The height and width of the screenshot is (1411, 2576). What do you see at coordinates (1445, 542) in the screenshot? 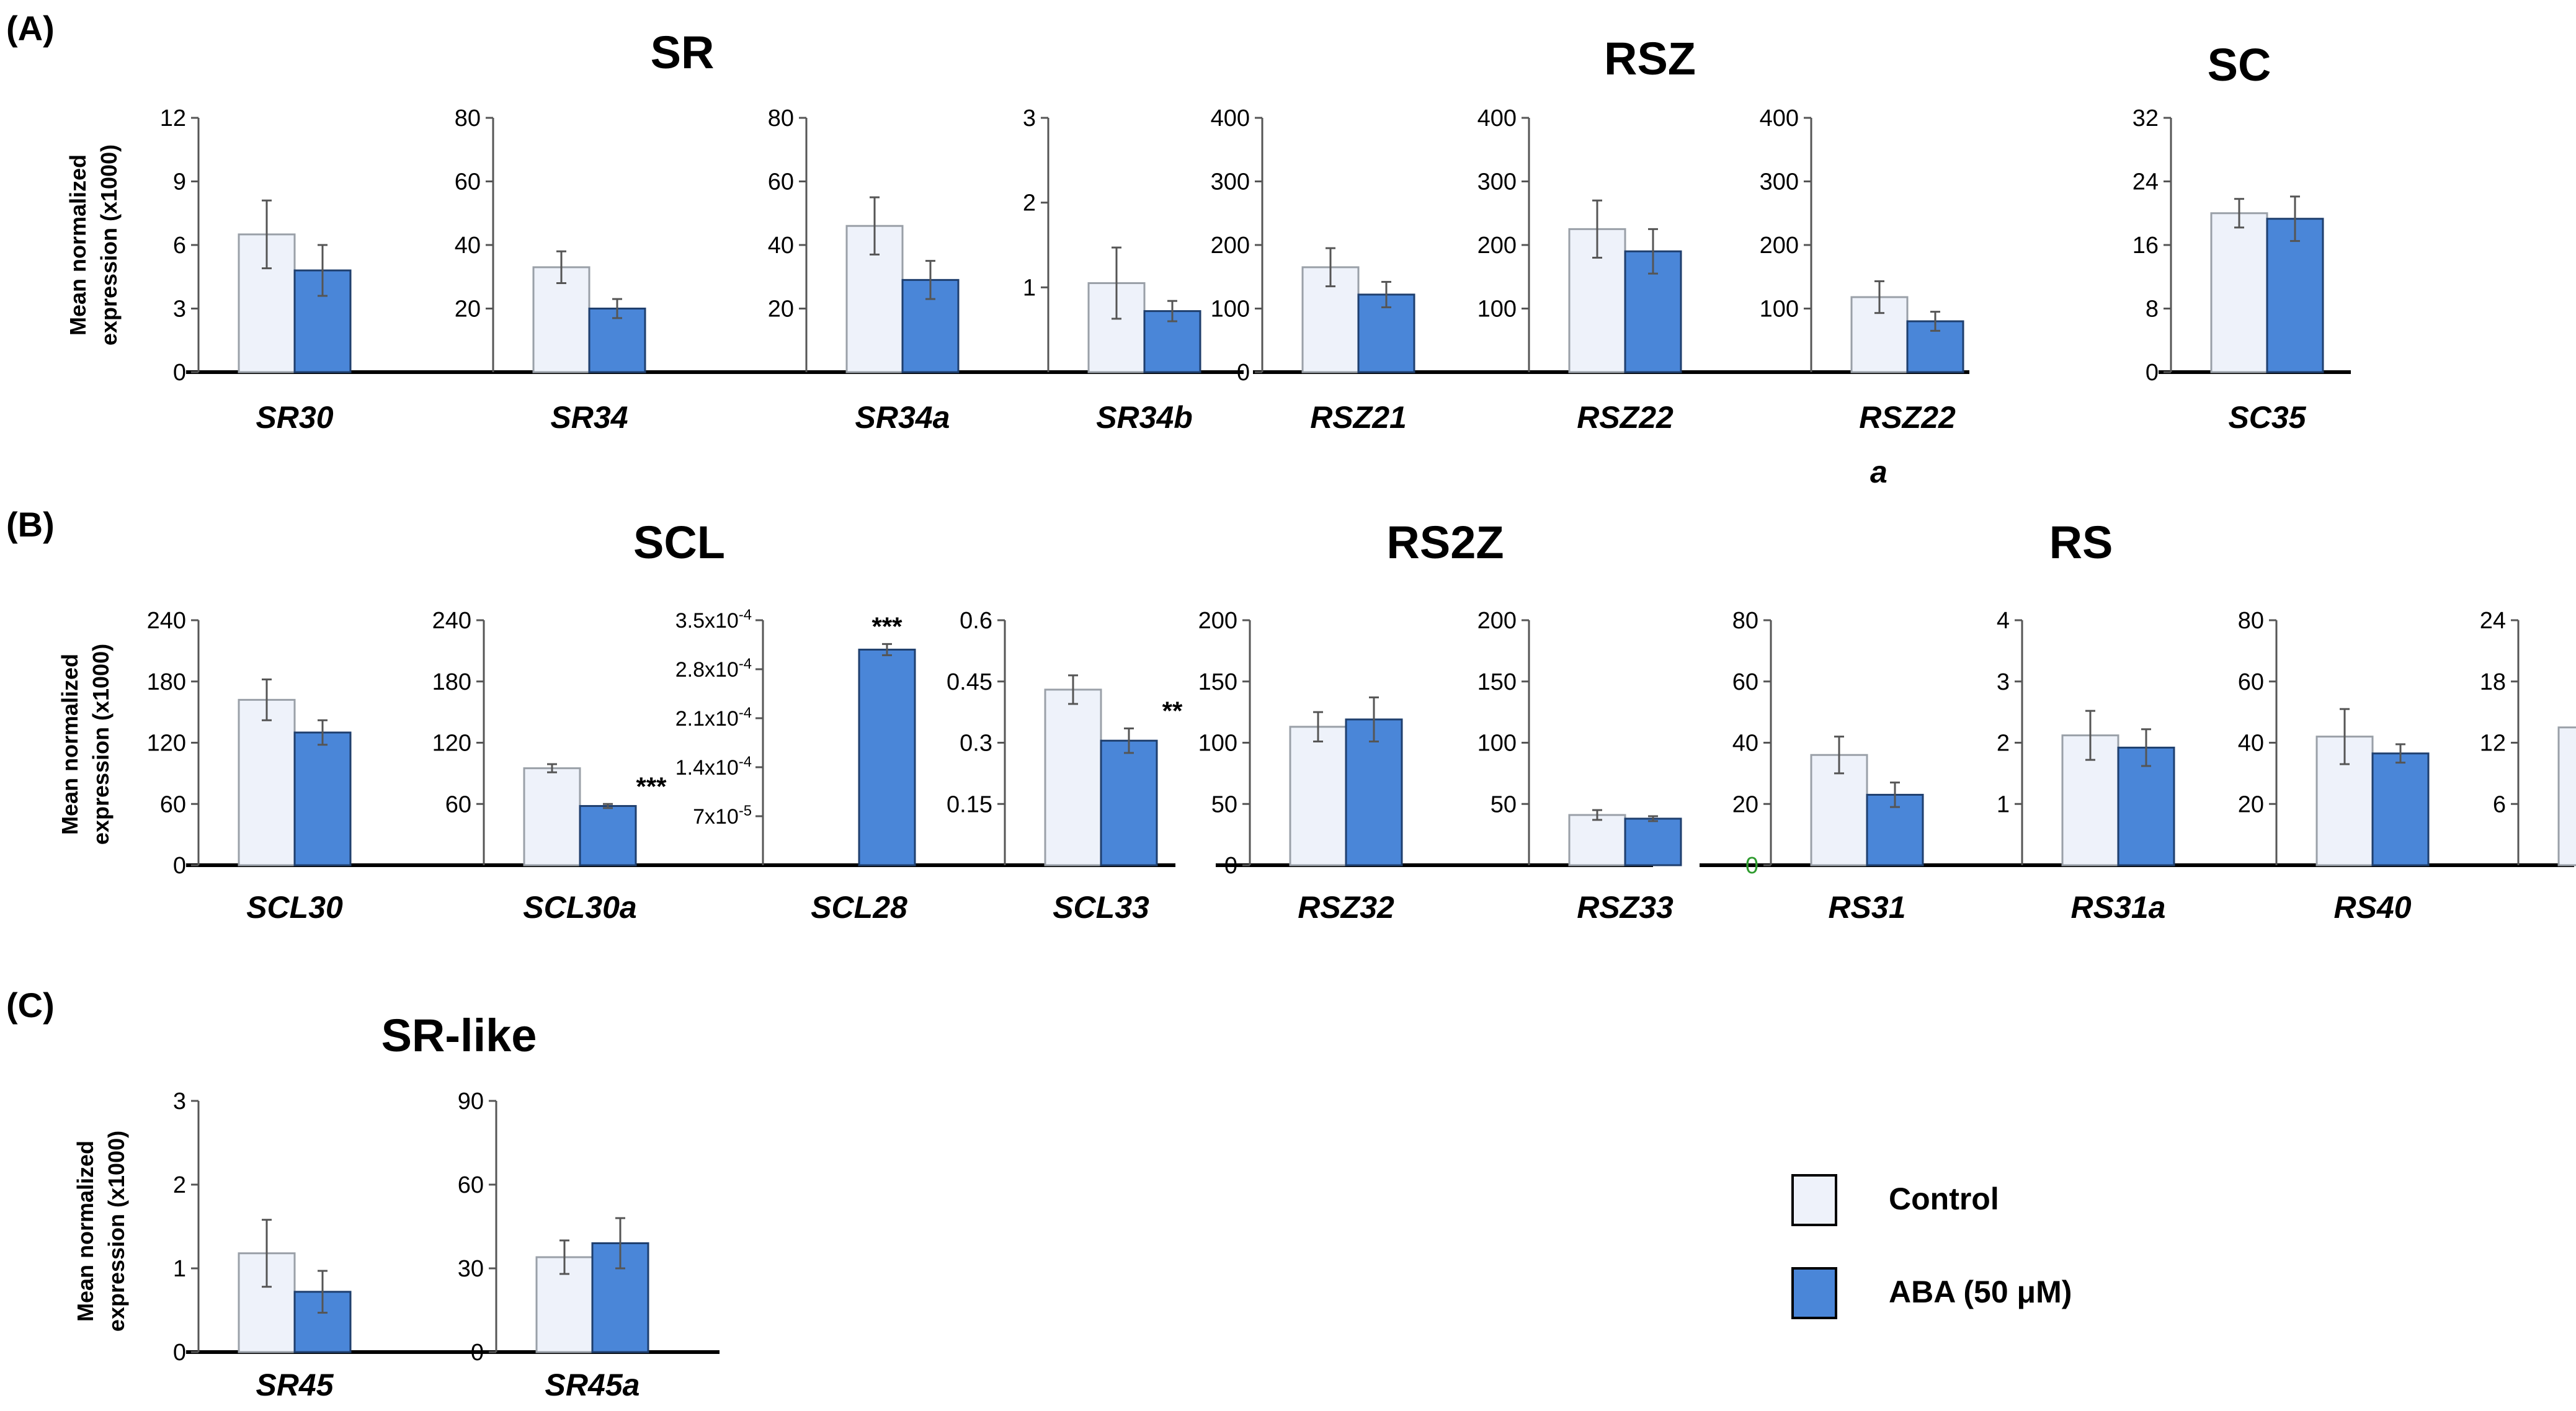
I see `group-title: RS2Z` at bounding box center [1445, 542].